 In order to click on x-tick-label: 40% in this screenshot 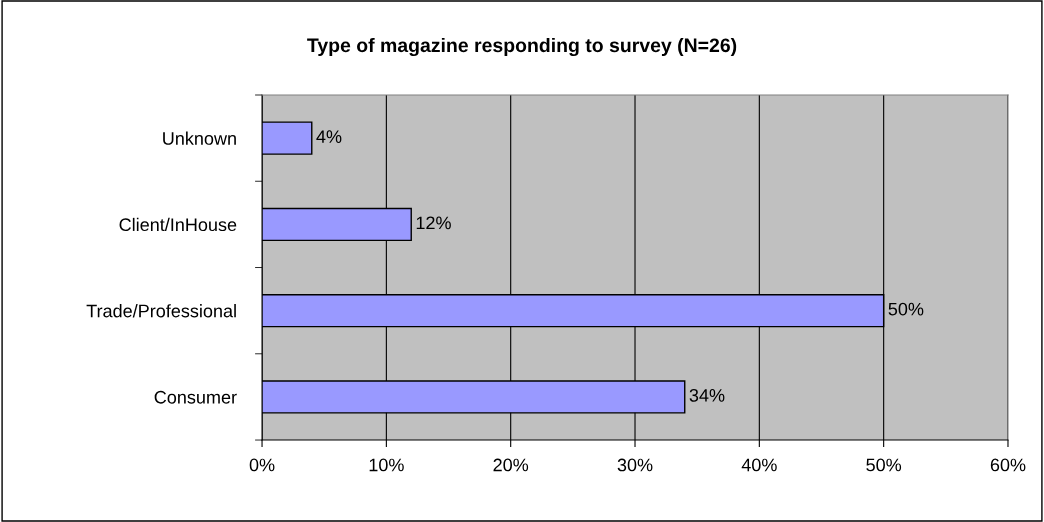, I will do `click(759, 465)`.